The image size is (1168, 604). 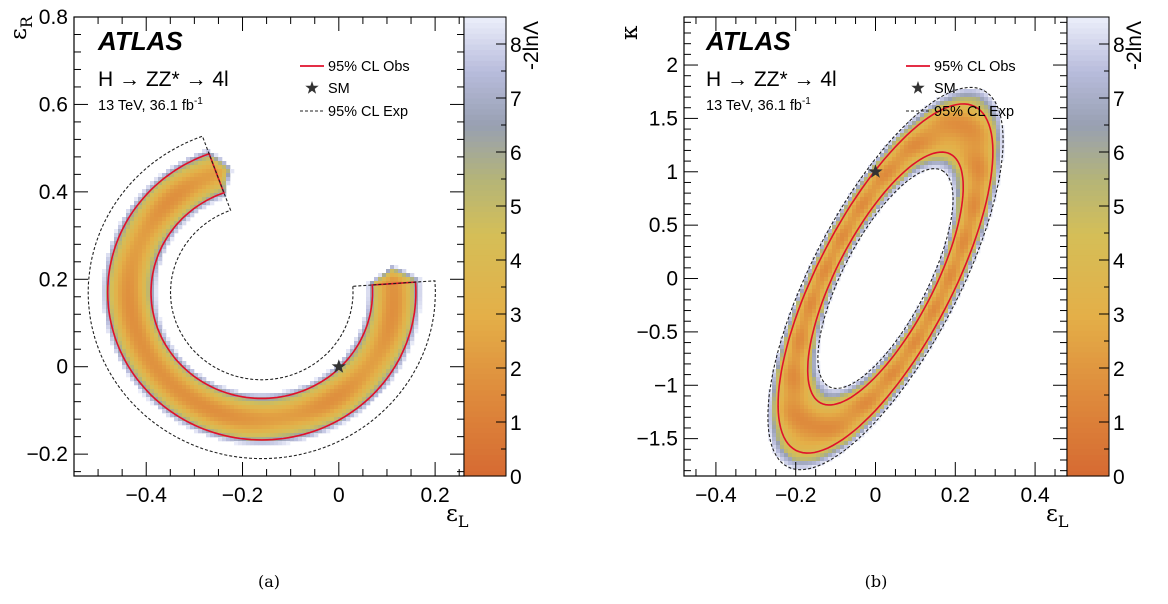 What do you see at coordinates (146, 495) in the screenshot?
I see `x-tick-label: −0.4` at bounding box center [146, 495].